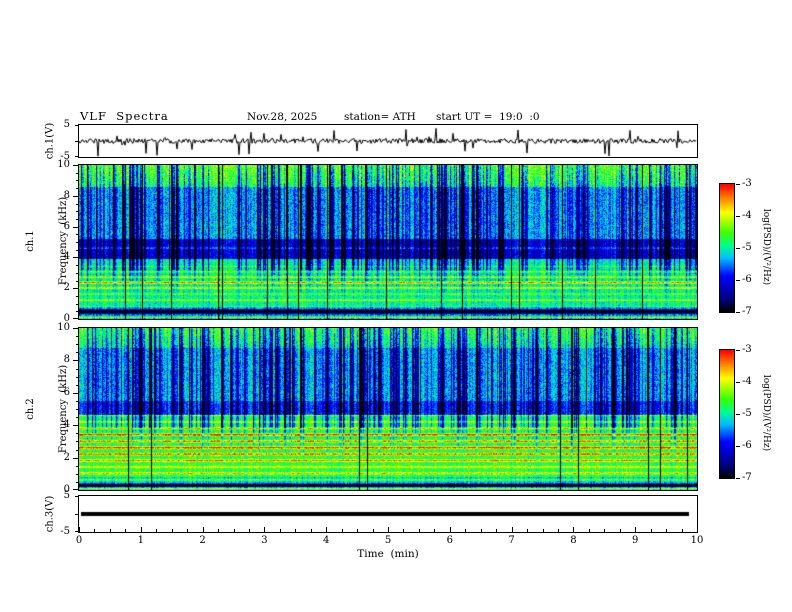  What do you see at coordinates (30, 241) in the screenshot?
I see `ch1-spec-ylabel-line1: ch.1` at bounding box center [30, 241].